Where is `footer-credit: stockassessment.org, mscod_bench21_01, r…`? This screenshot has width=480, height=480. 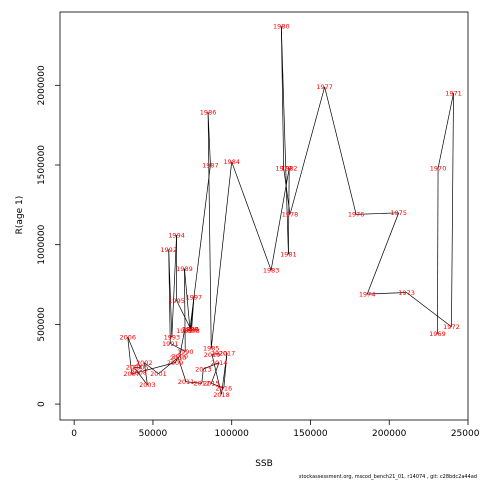 footer-credit: stockassessment.org, mscod_bench21_01, r… is located at coordinates (388, 477).